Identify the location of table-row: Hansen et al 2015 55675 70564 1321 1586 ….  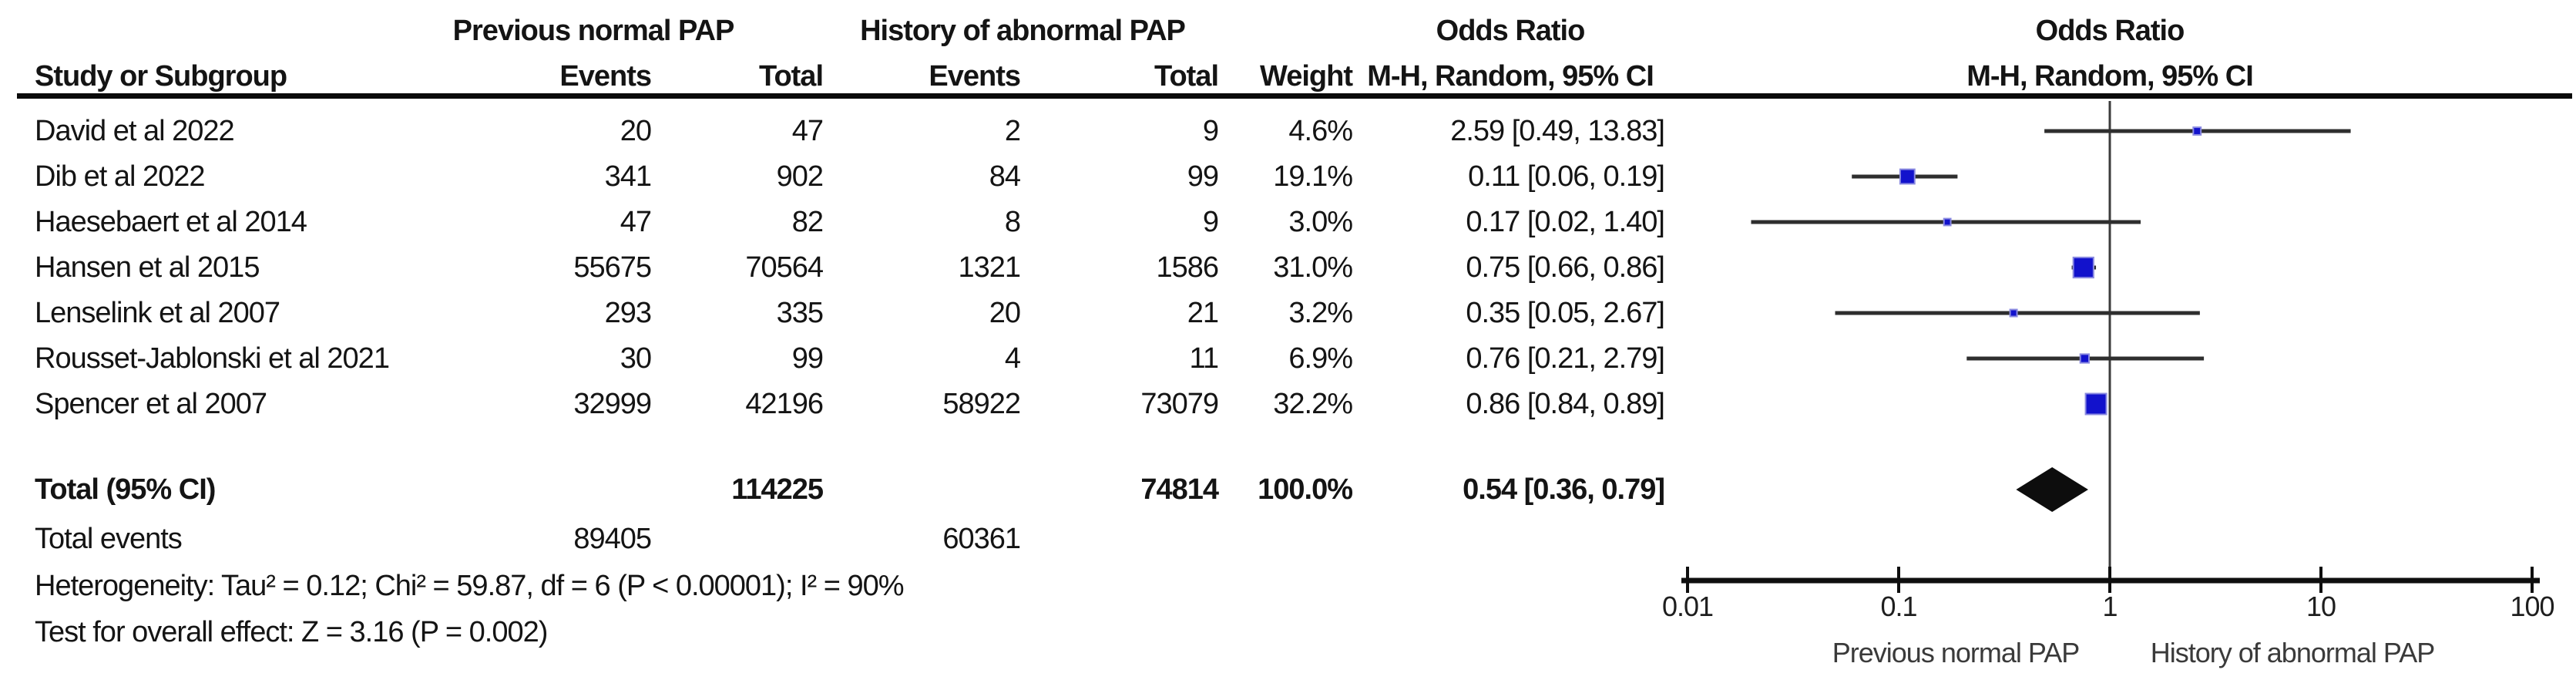
(847, 267).